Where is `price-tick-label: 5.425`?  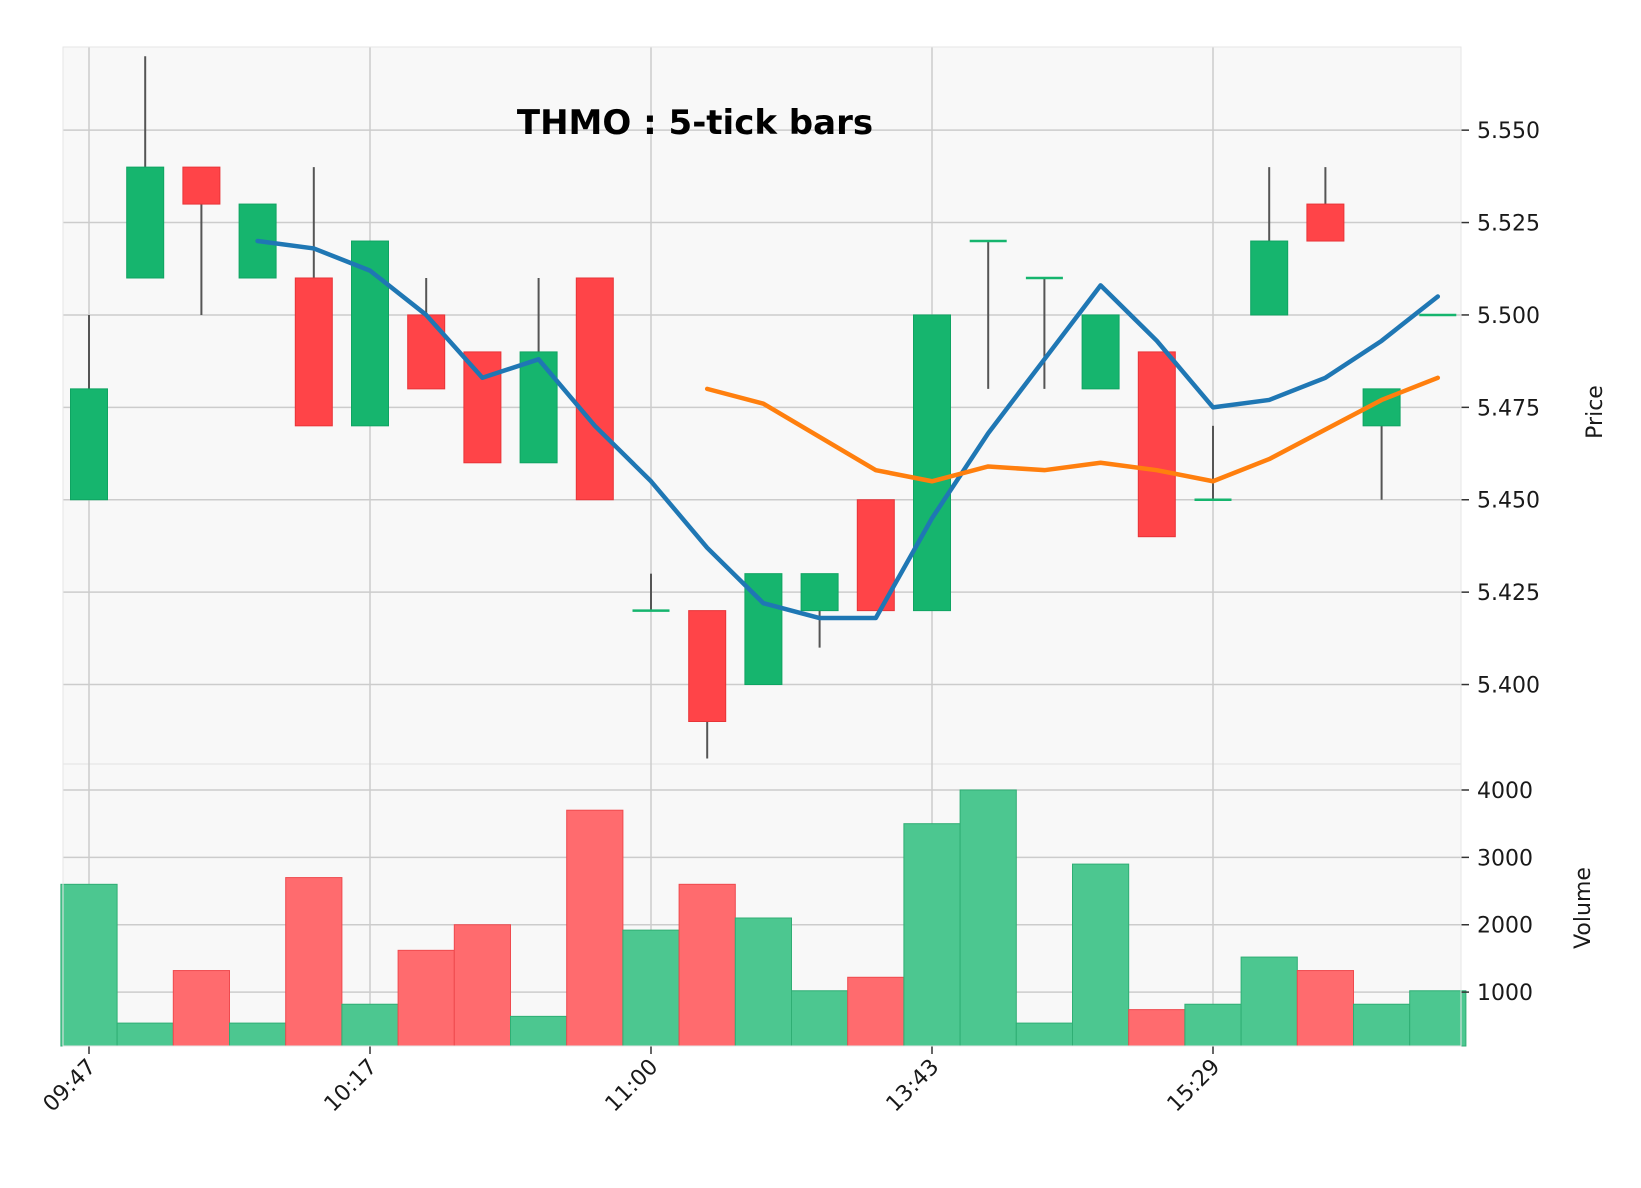
price-tick-label: 5.425 is located at coordinates (1508, 593).